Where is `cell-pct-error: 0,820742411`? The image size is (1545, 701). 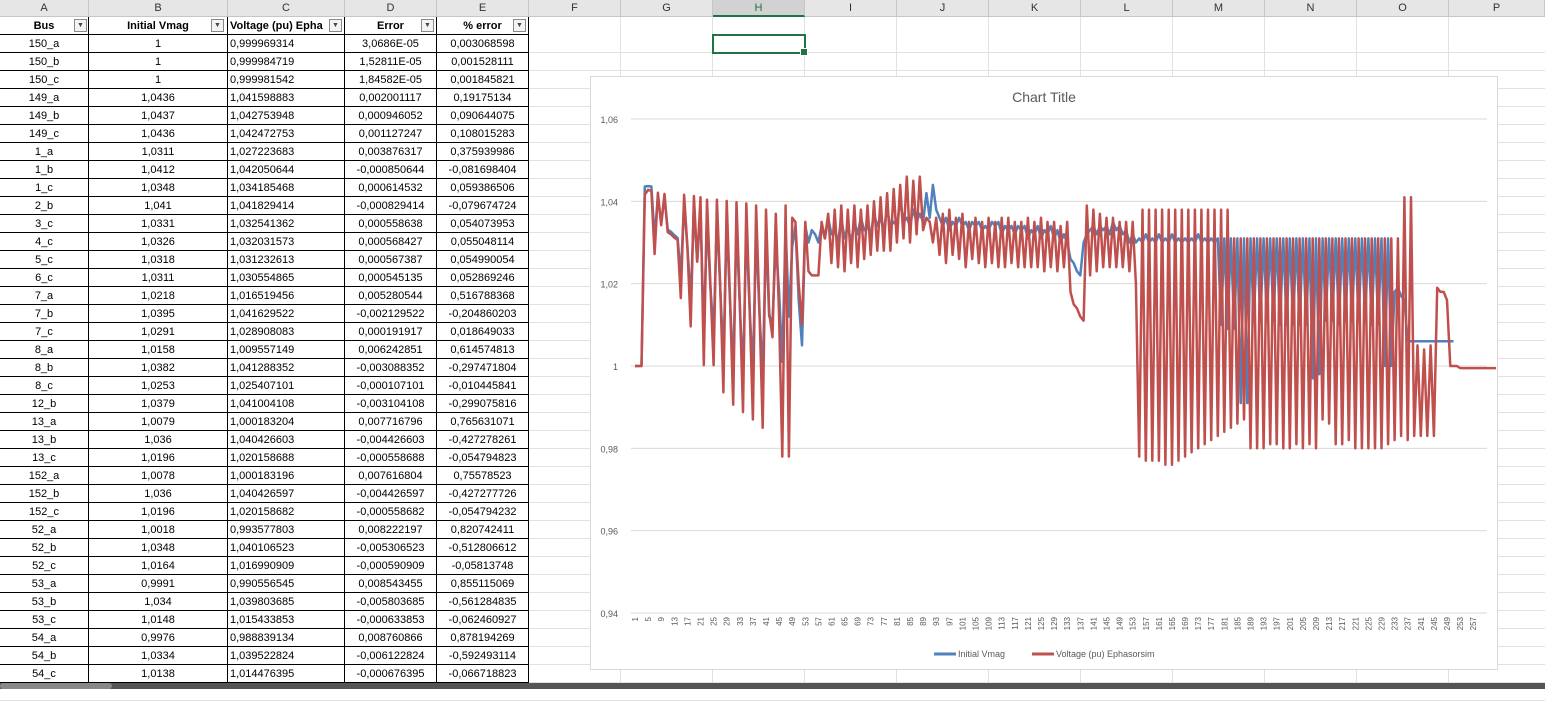
cell-pct-error: 0,820742411 is located at coordinates (483, 530).